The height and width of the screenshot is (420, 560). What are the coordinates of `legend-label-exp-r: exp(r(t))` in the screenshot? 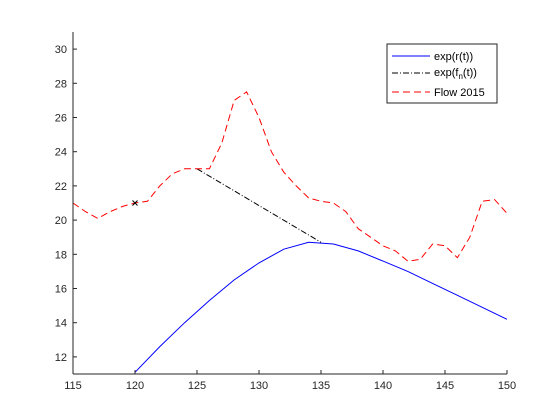 It's located at (453, 57).